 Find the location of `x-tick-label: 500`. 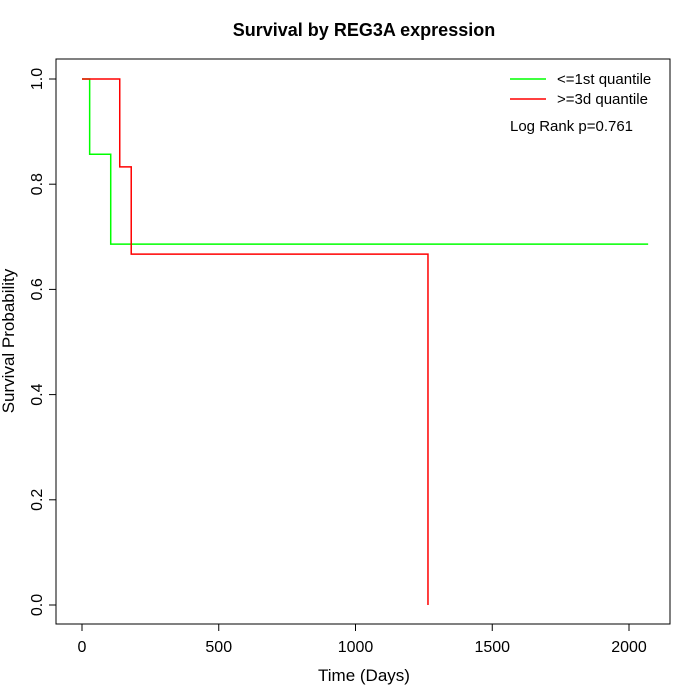

x-tick-label: 500 is located at coordinates (218, 647).